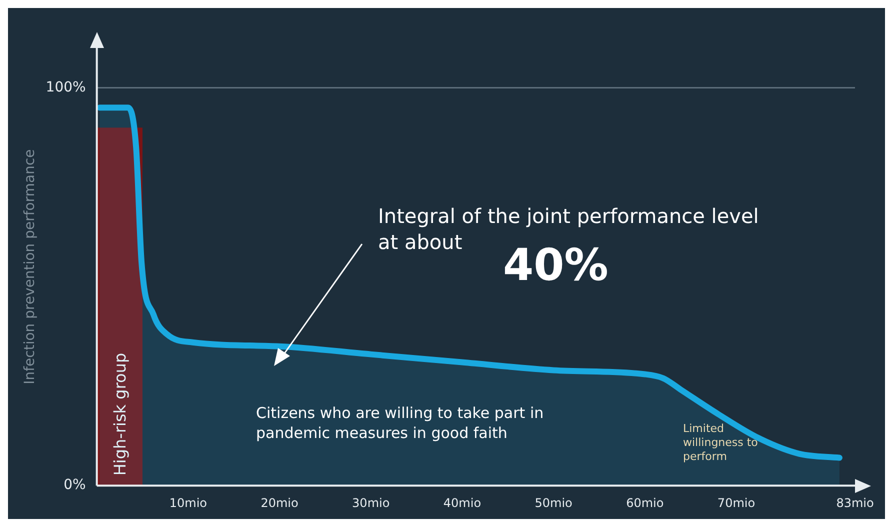  Describe the element at coordinates (371, 503) in the screenshot. I see `x-tick-label: 30mio` at that location.